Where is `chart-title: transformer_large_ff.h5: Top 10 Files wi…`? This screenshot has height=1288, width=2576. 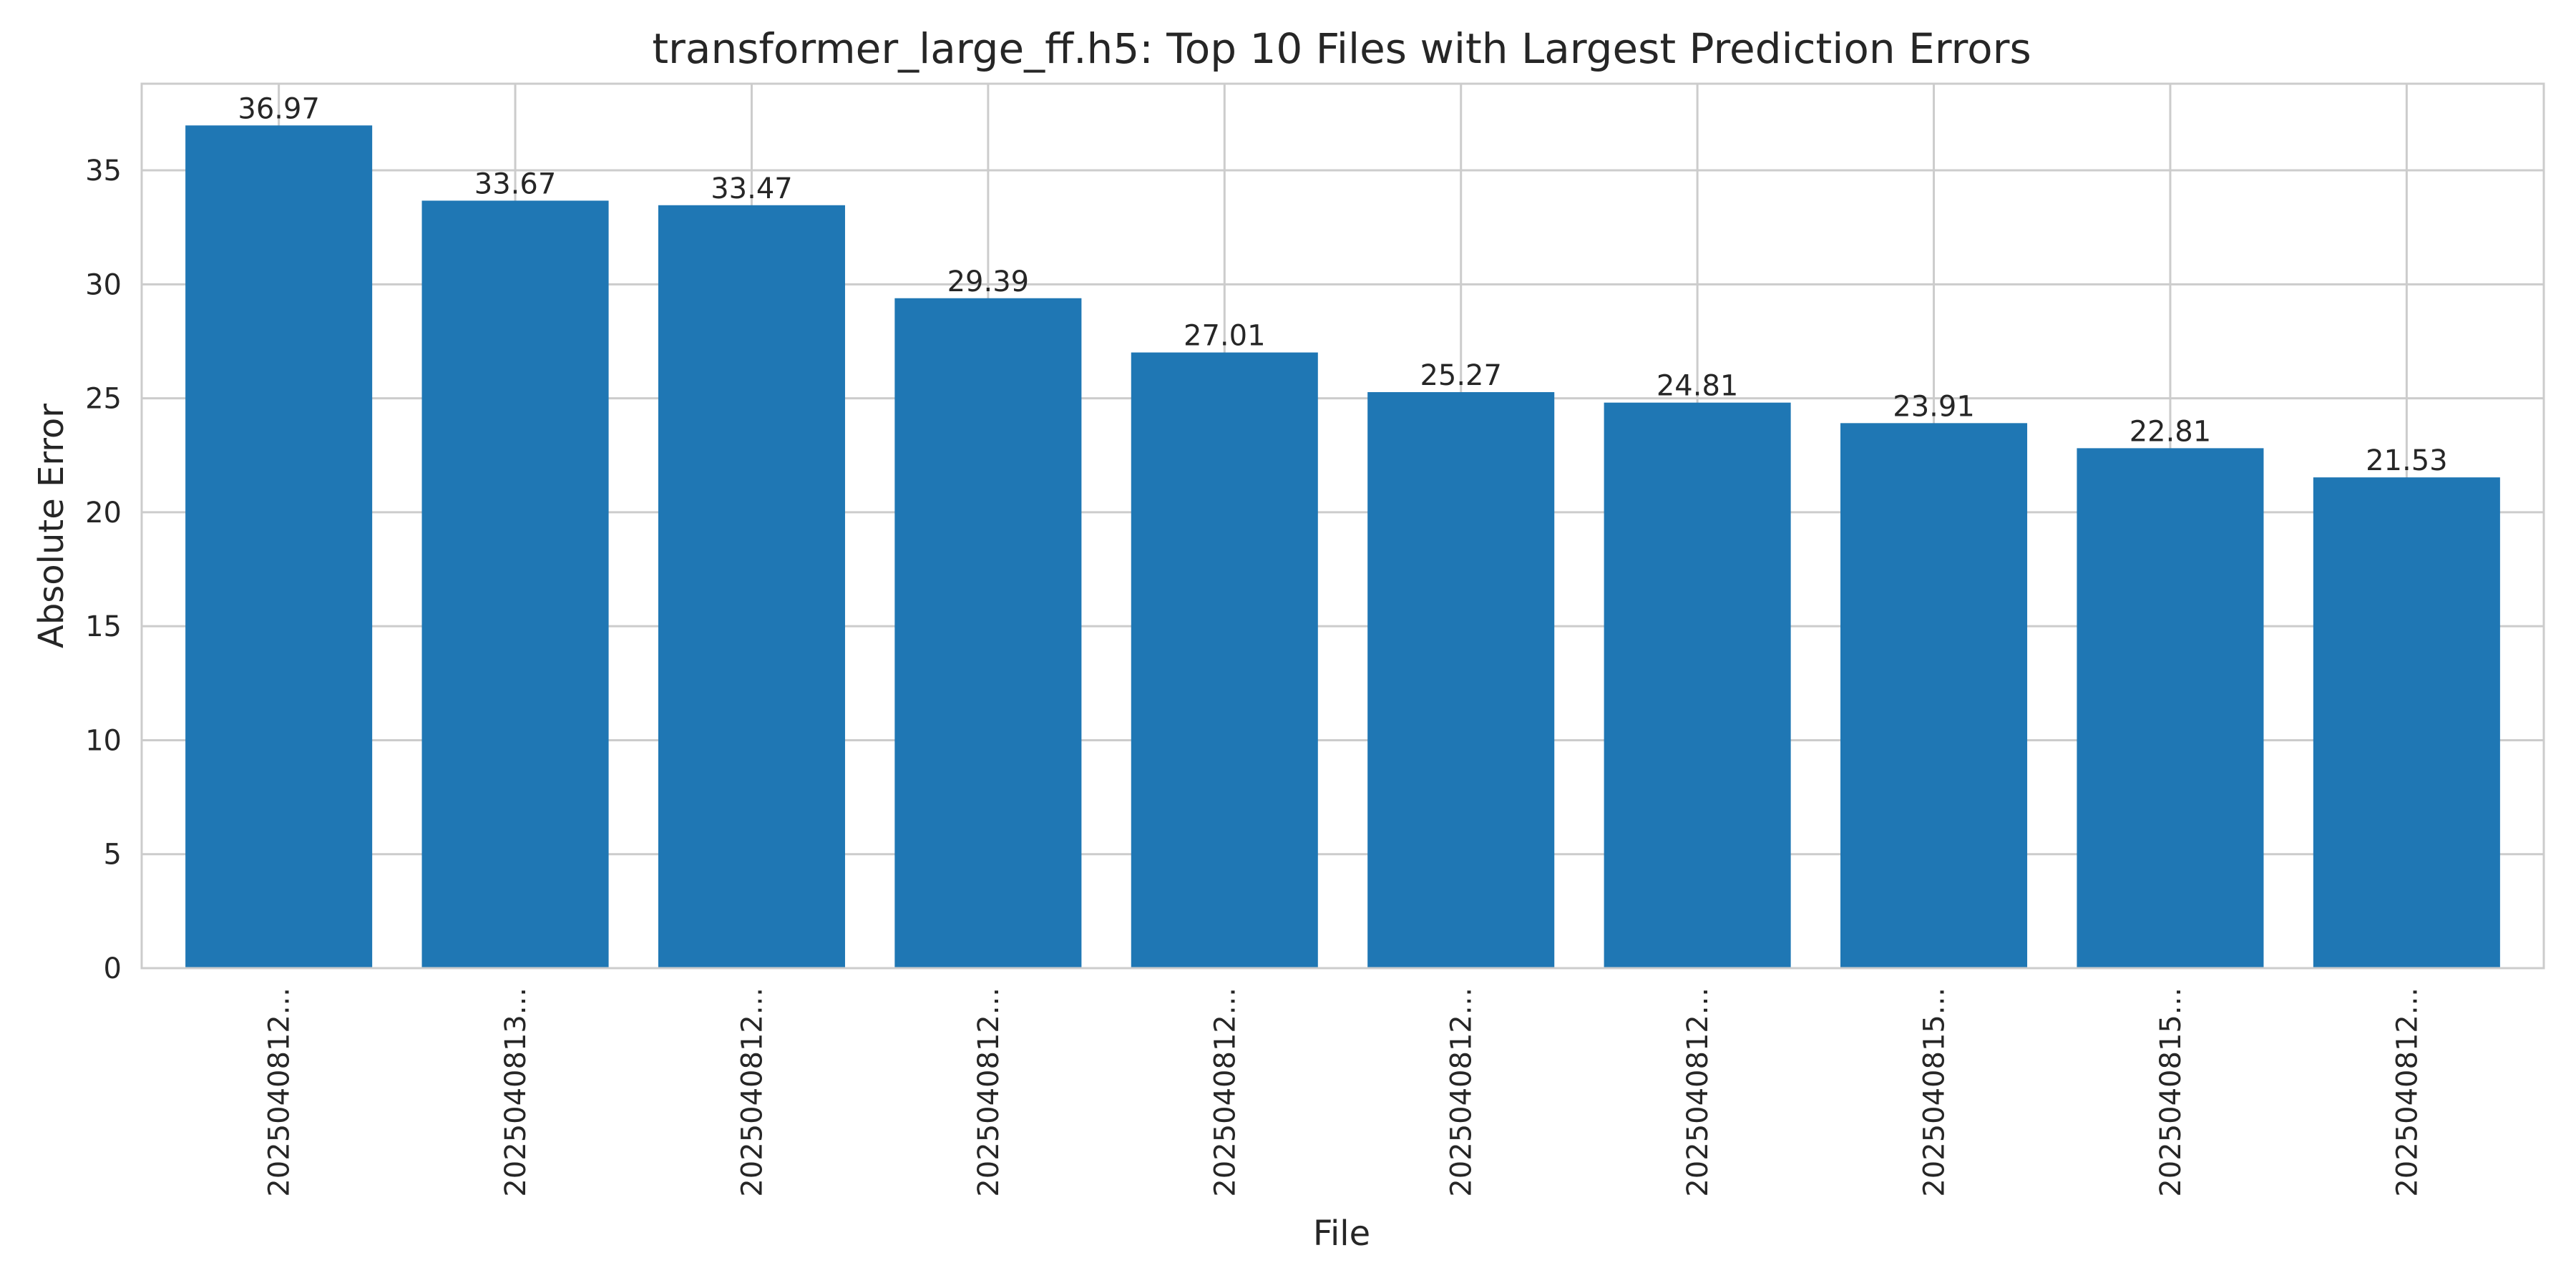 chart-title: transformer_large_ff.h5: Top 10 Files wi… is located at coordinates (1341, 48).